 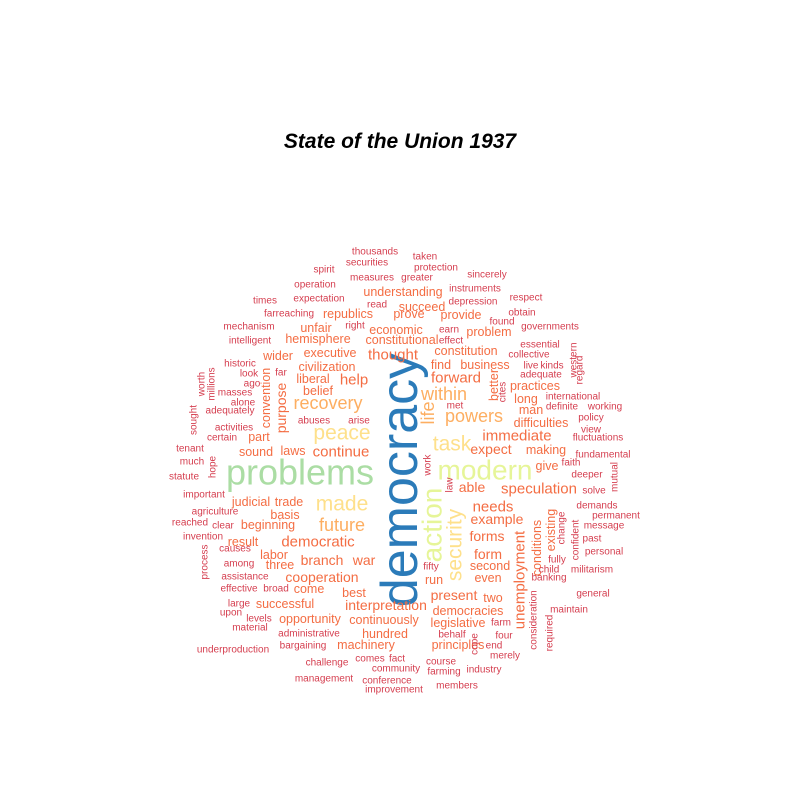 I want to click on word-mutual: mutual, so click(x=615, y=477).